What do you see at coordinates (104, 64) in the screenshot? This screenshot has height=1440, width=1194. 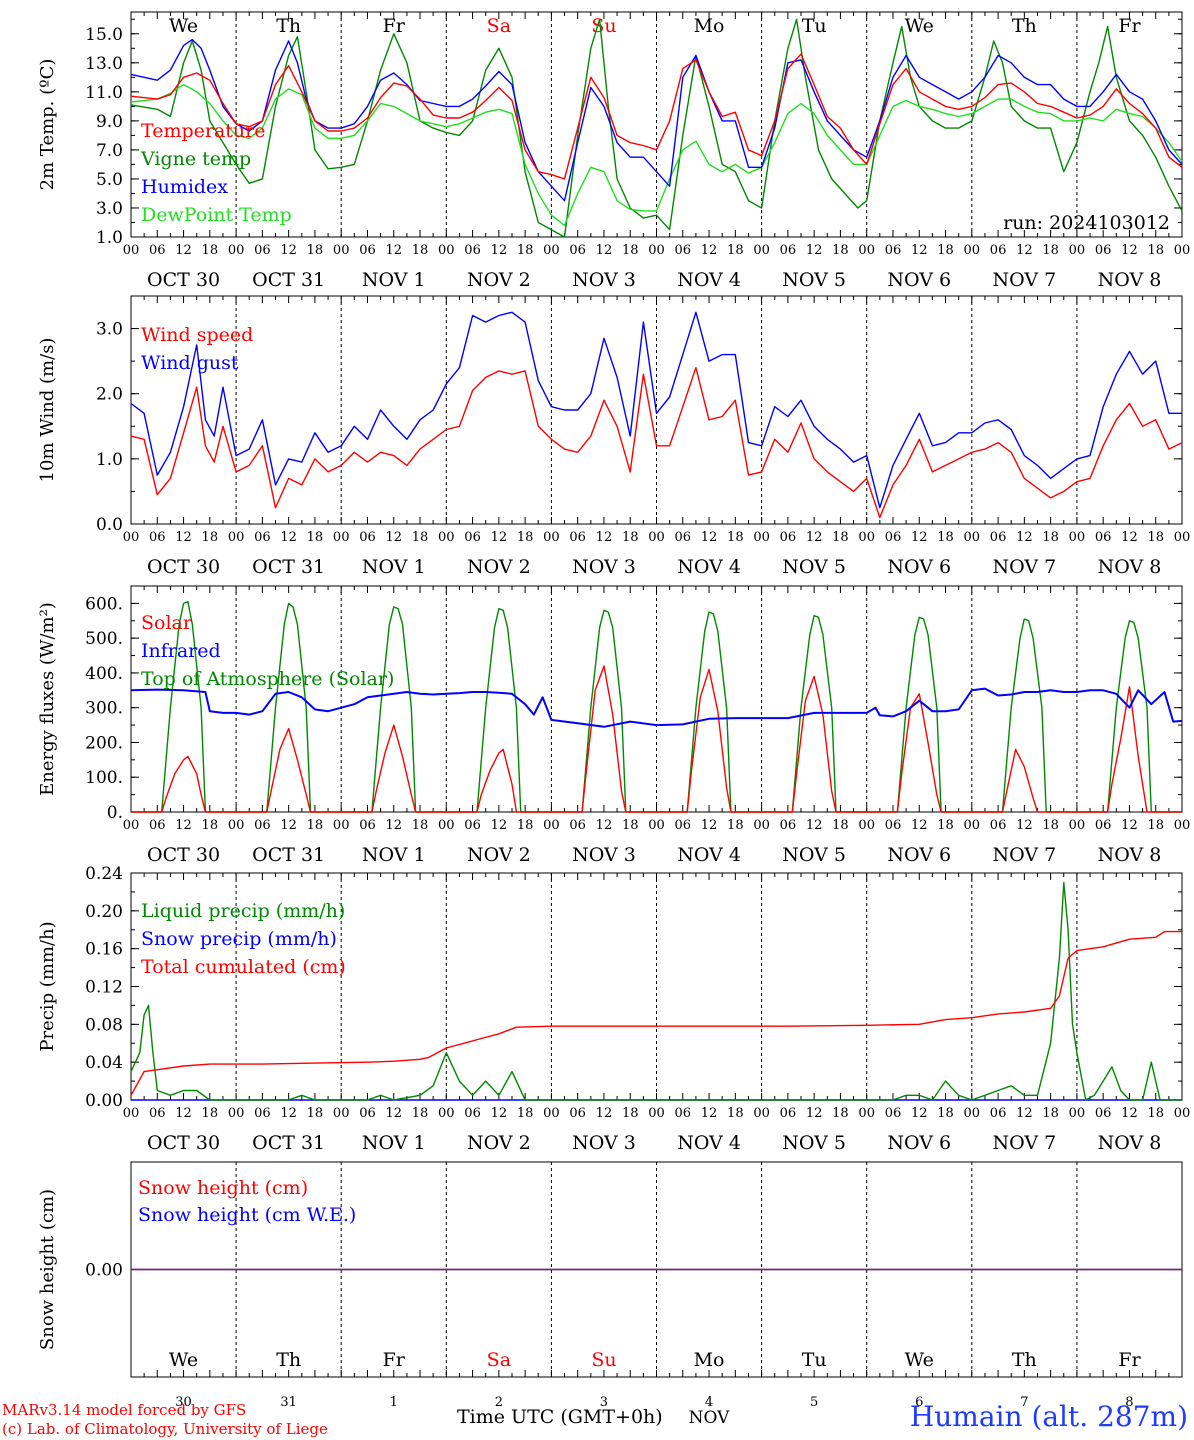 I see `y-tick-label: 13.0` at bounding box center [104, 64].